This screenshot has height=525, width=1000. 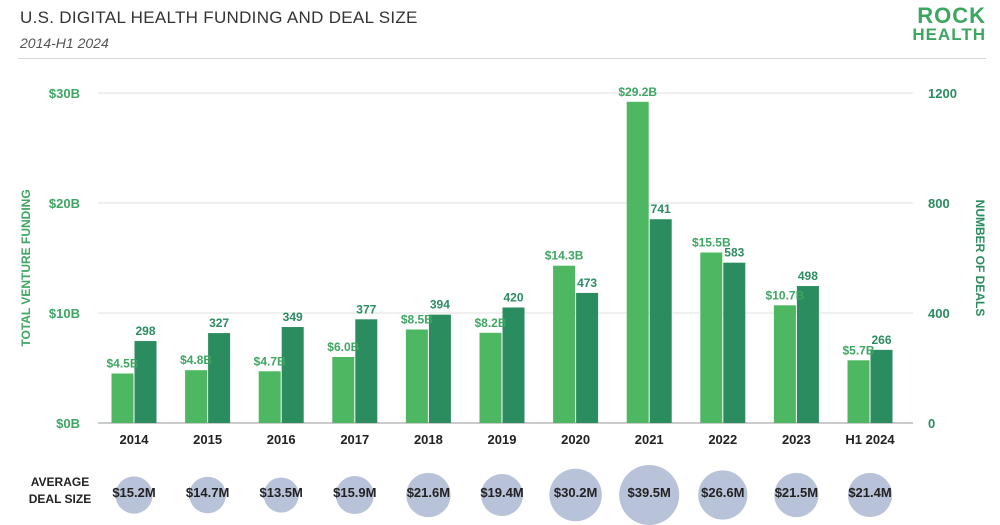 I want to click on x-tick-label: 2015, so click(x=207, y=439).